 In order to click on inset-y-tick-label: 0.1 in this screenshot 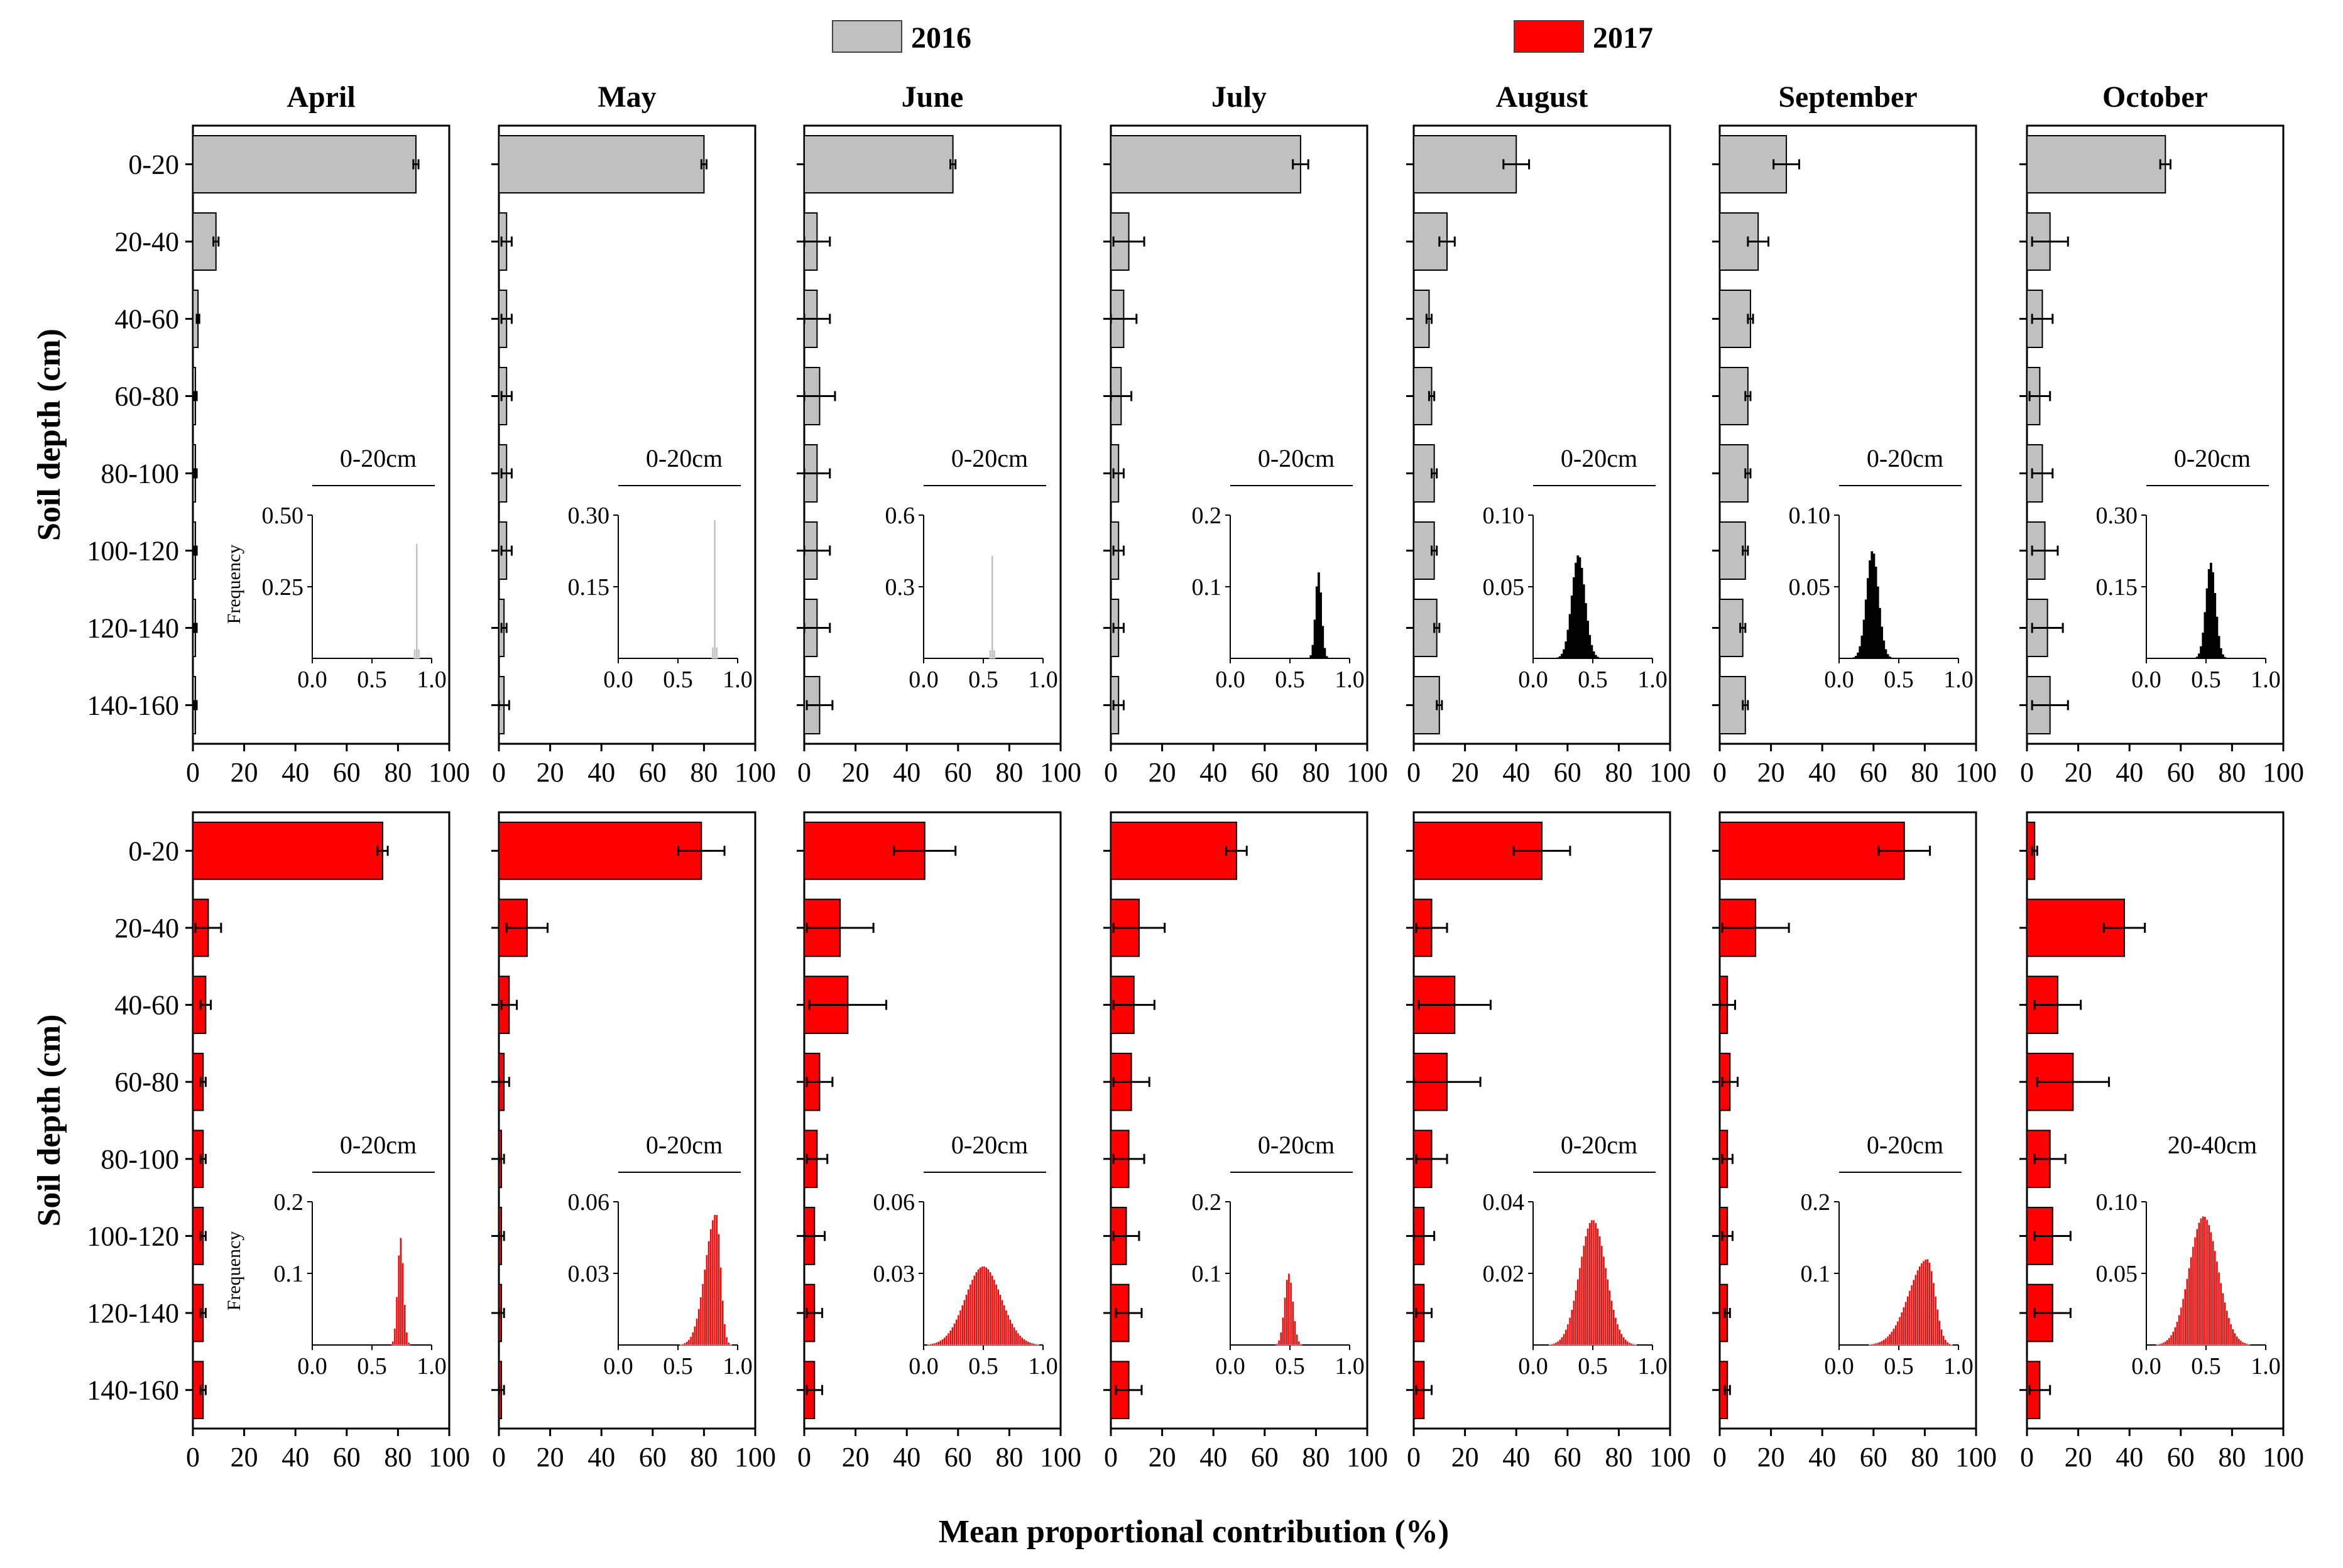, I will do `click(289, 1274)`.